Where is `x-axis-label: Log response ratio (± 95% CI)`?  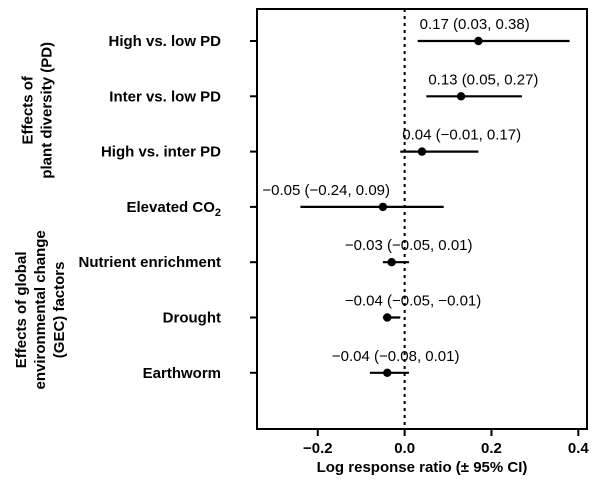 x-axis-label: Log response ratio (± 95% CI) is located at coordinates (422, 467).